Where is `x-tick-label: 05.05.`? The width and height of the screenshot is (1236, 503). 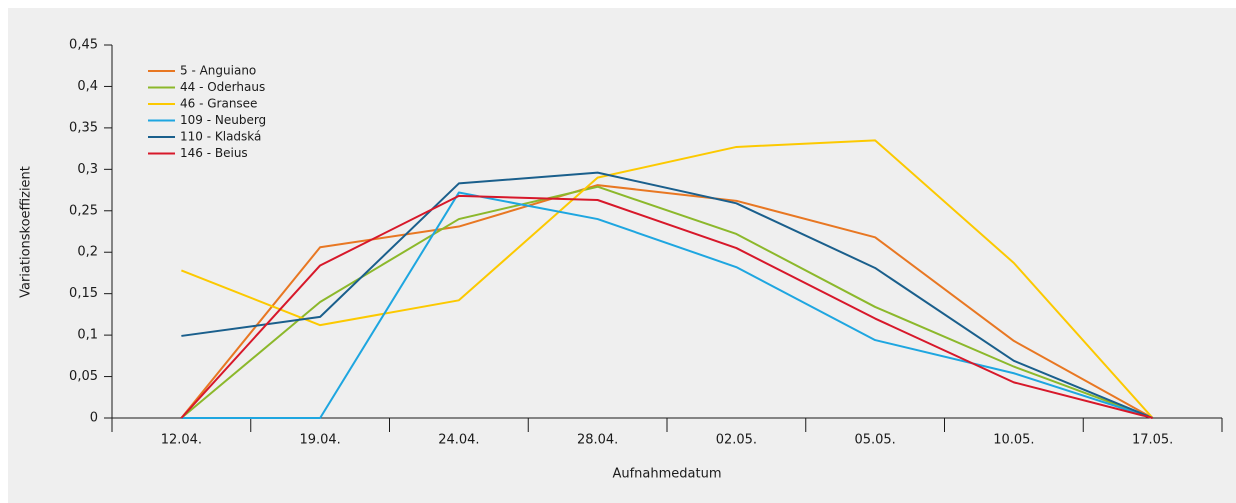
x-tick-label: 05.05. is located at coordinates (874, 440).